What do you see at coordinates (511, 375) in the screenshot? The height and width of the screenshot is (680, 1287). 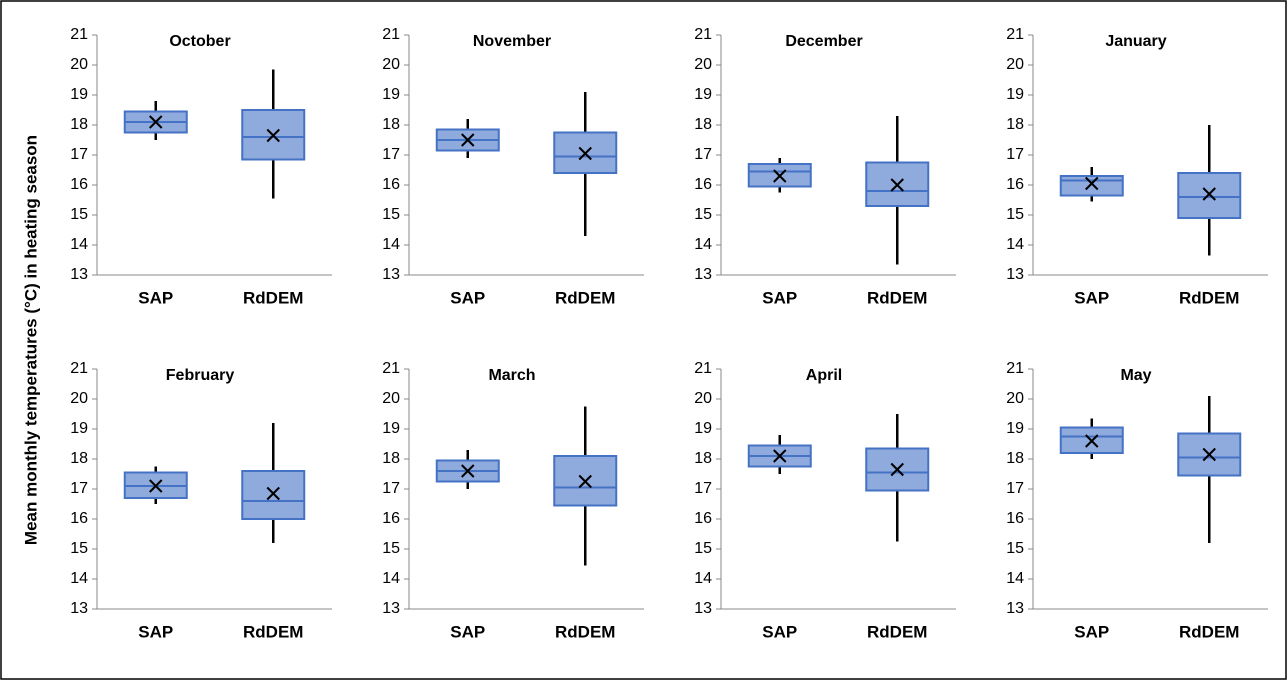 I see `chart-title: March` at bounding box center [511, 375].